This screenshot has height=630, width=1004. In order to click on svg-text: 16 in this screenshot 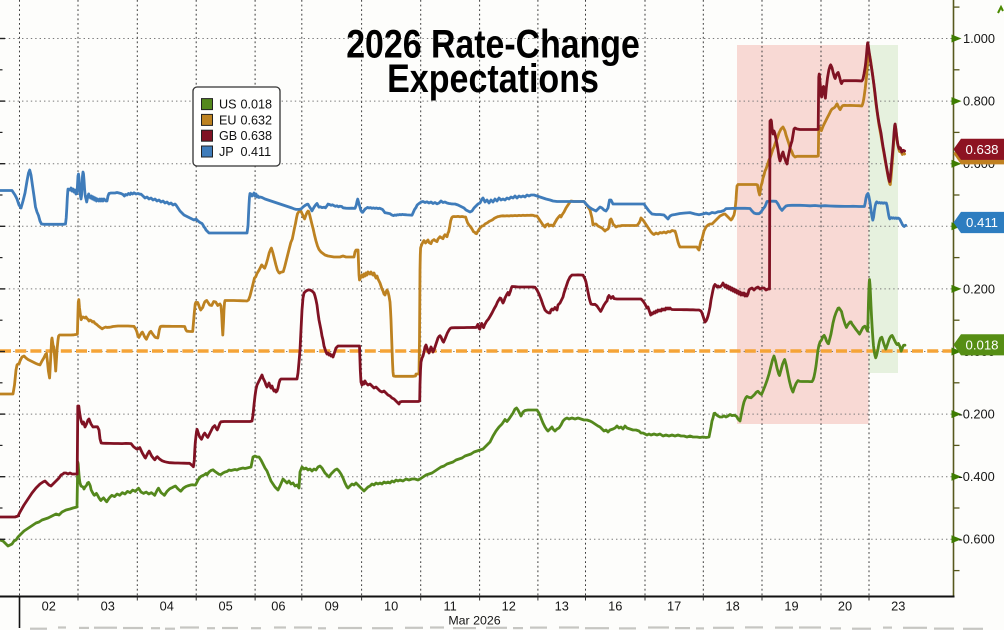, I will do `click(615, 606)`.